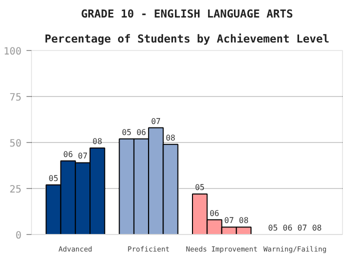 This screenshot has width=360, height=260. What do you see at coordinates (12, 52) in the screenshot?
I see `y-tick-label: 100` at bounding box center [12, 52].